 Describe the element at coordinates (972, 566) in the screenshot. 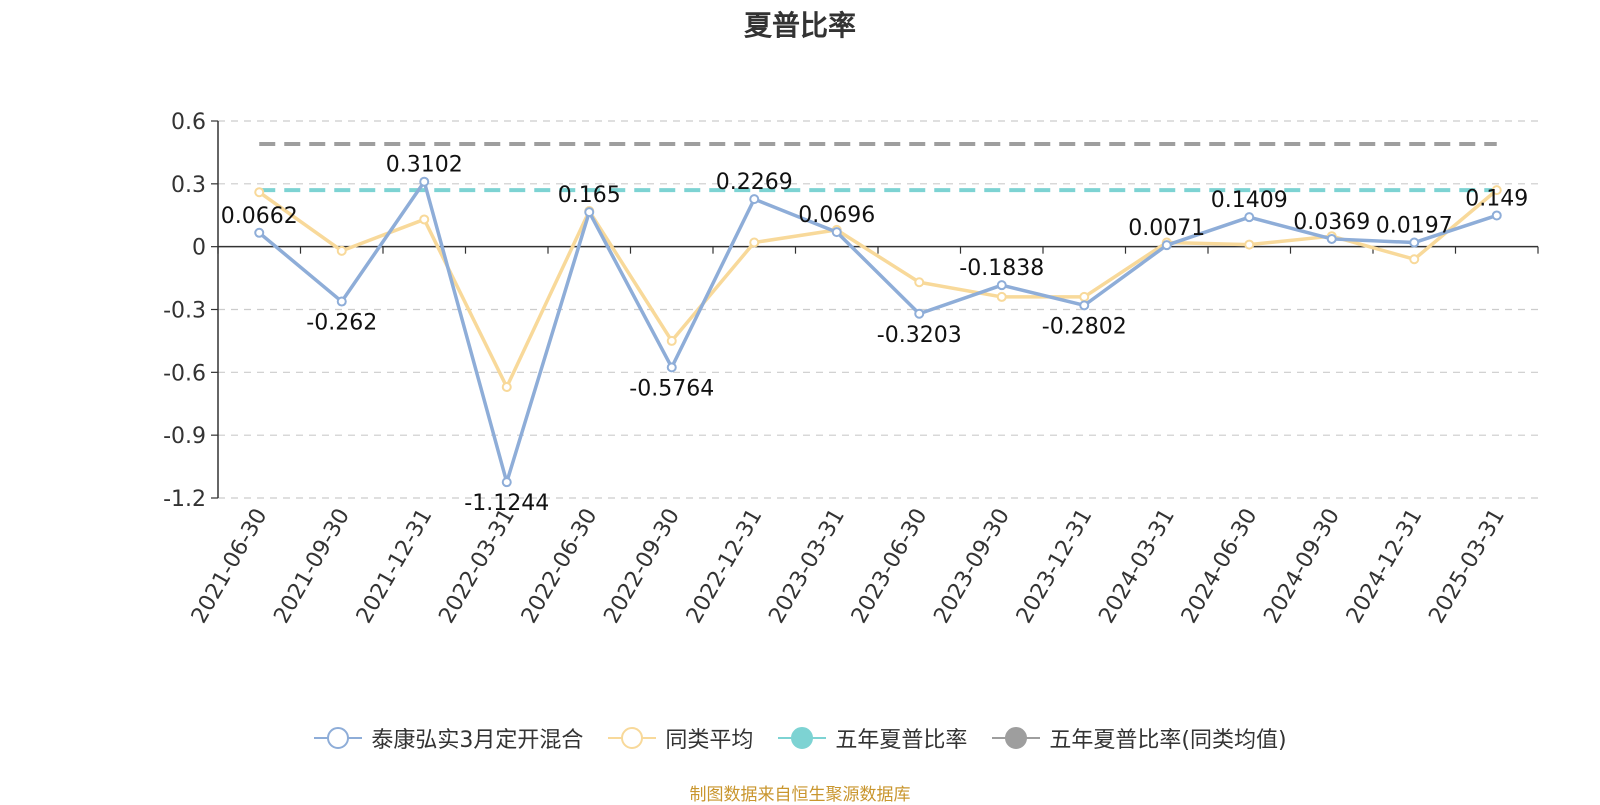

I see `x-tick-label: 2023-09-30` at that location.